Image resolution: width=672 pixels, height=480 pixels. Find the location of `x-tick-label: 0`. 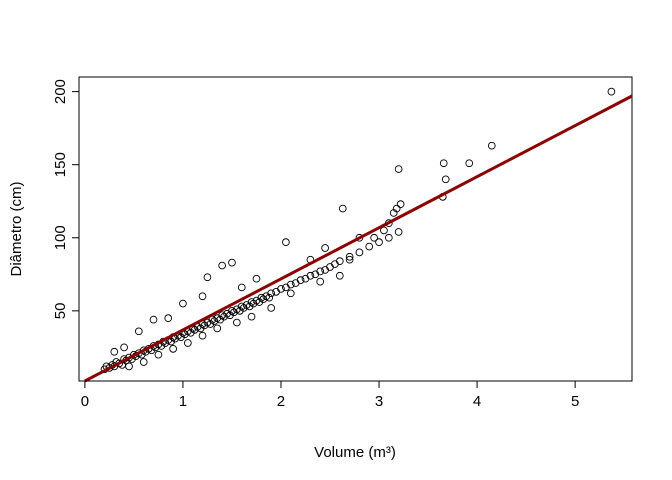

x-tick-label: 0 is located at coordinates (85, 401).